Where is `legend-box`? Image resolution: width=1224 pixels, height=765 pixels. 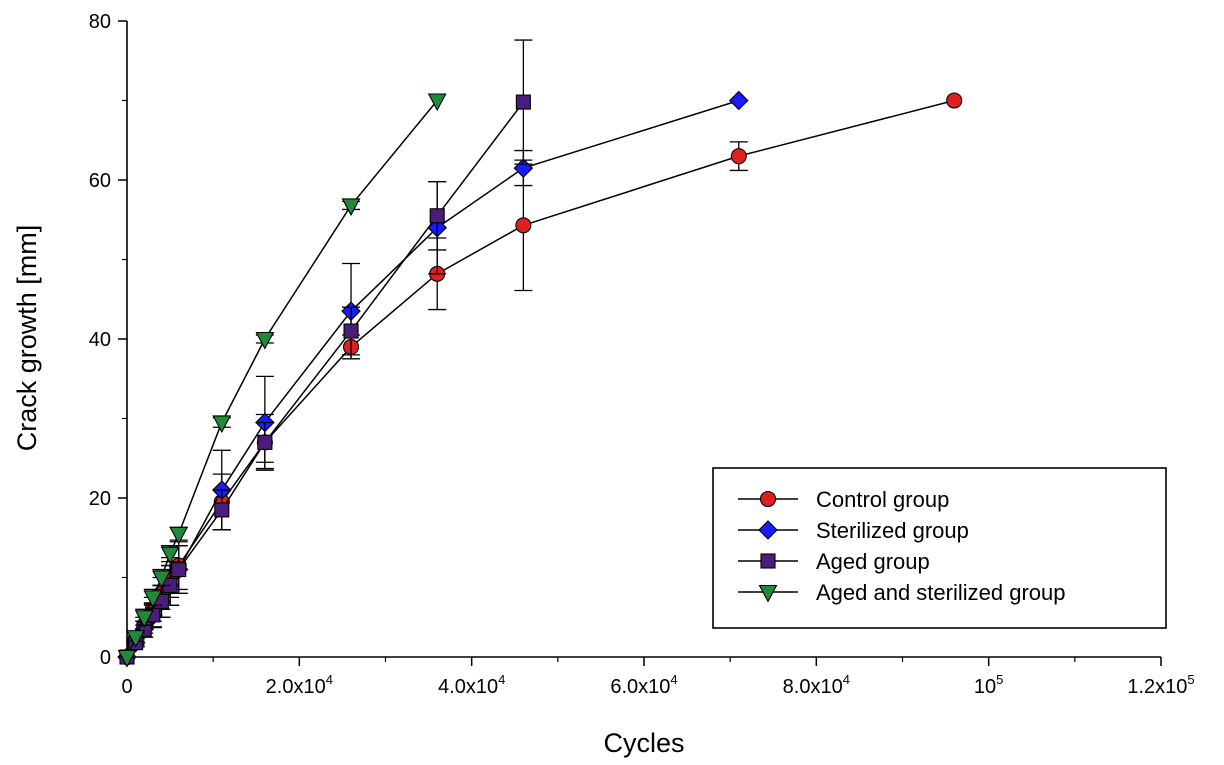 legend-box is located at coordinates (939, 548).